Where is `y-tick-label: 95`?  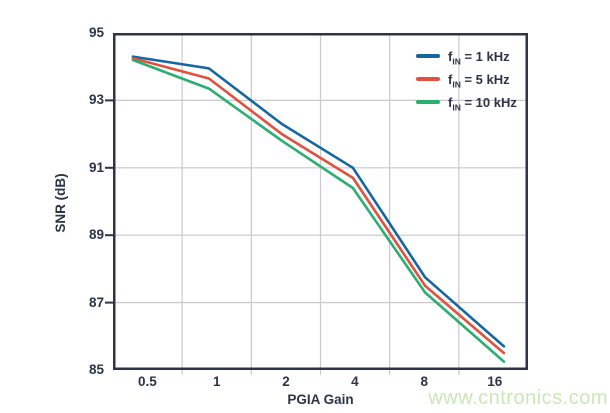 y-tick-label: 95 is located at coordinates (96, 32).